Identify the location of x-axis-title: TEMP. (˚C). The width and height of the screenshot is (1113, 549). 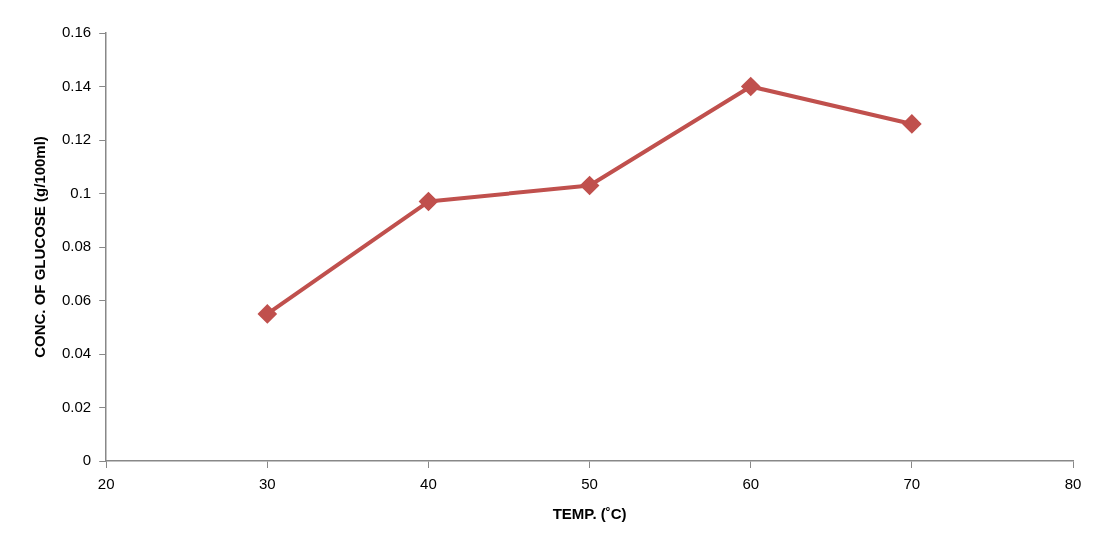
(589, 514).